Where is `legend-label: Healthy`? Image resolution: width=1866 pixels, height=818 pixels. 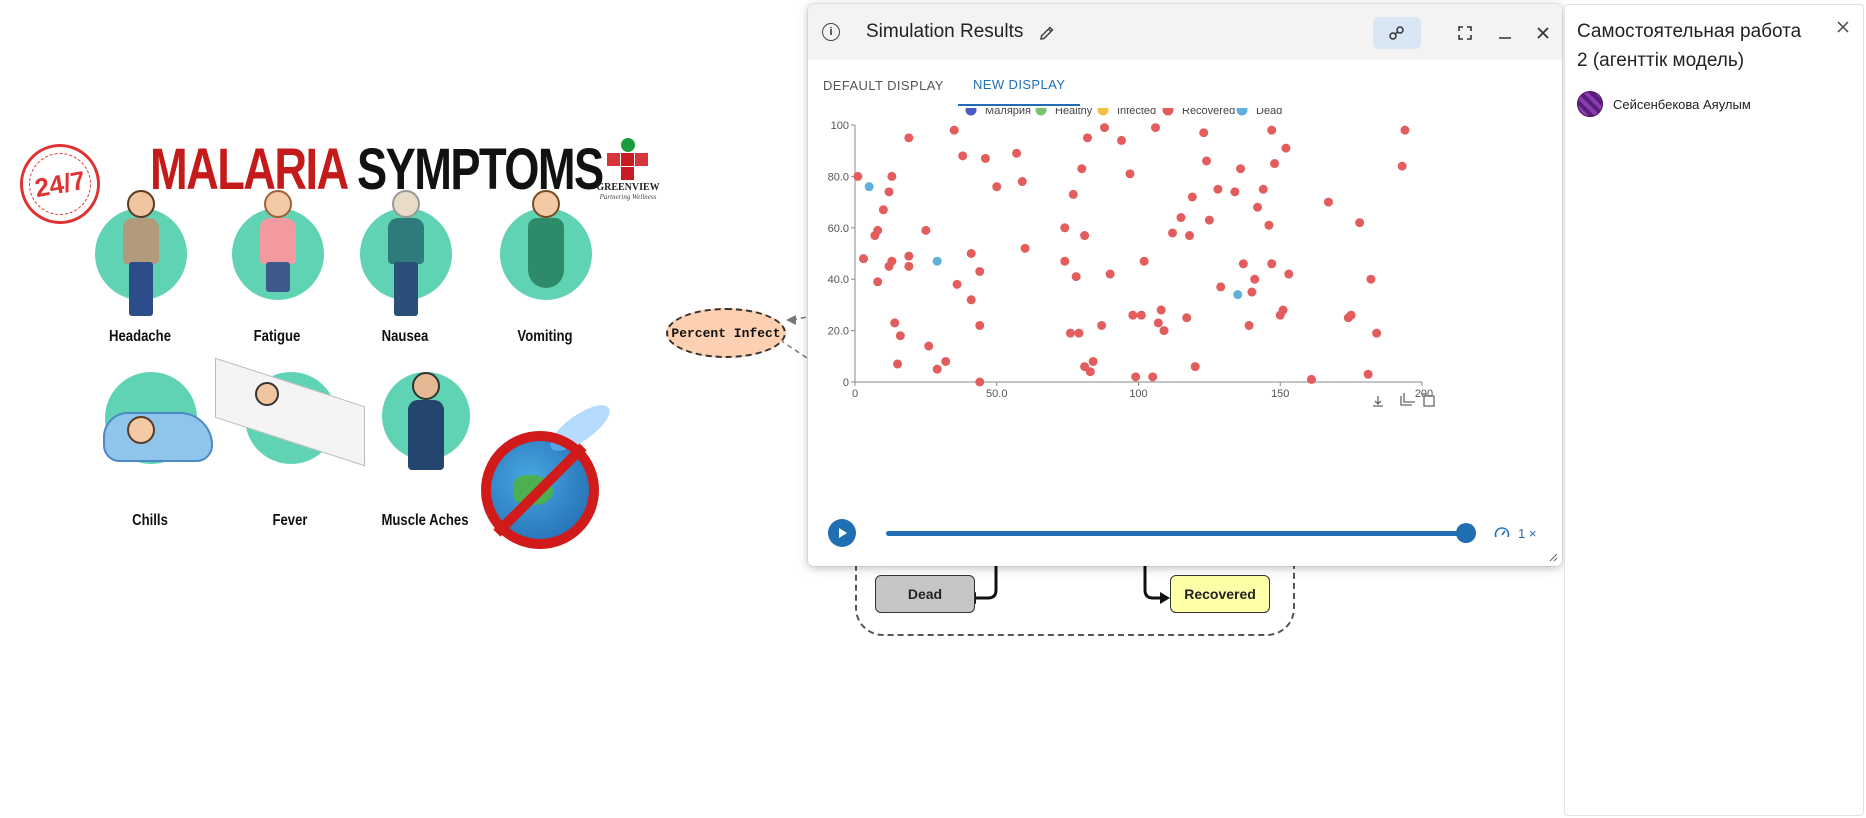
legend-label: Healthy is located at coordinates (1074, 112).